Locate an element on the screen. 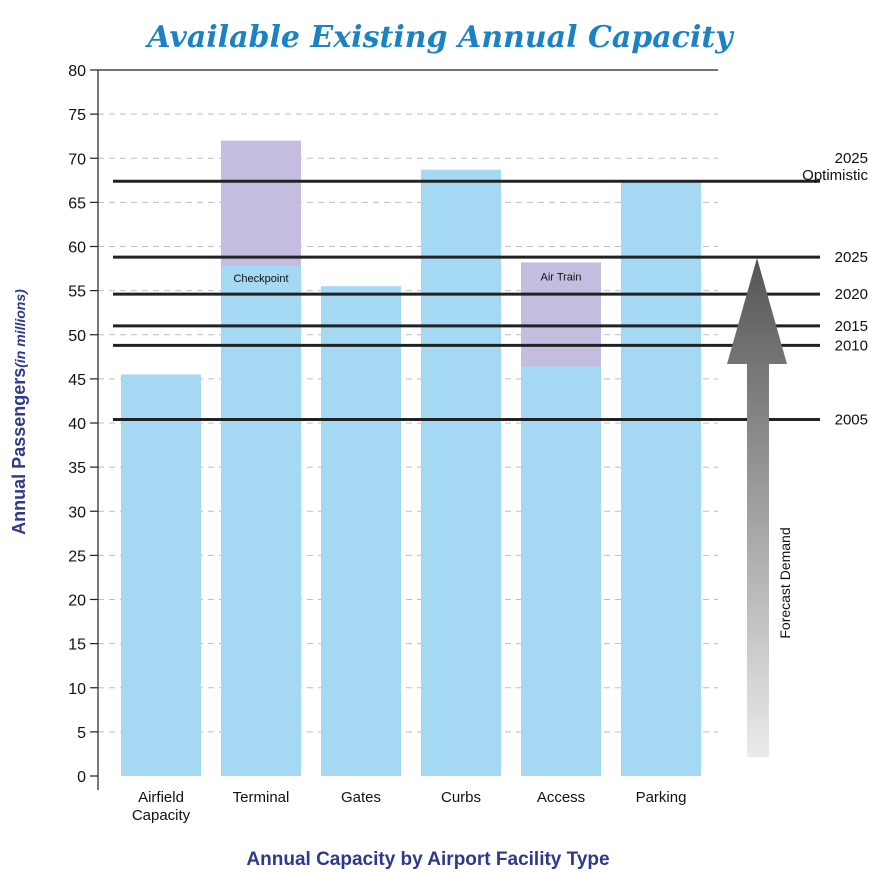 This screenshot has width=869, height=874. segment-label-1: Checkpoint is located at coordinates (260, 279).